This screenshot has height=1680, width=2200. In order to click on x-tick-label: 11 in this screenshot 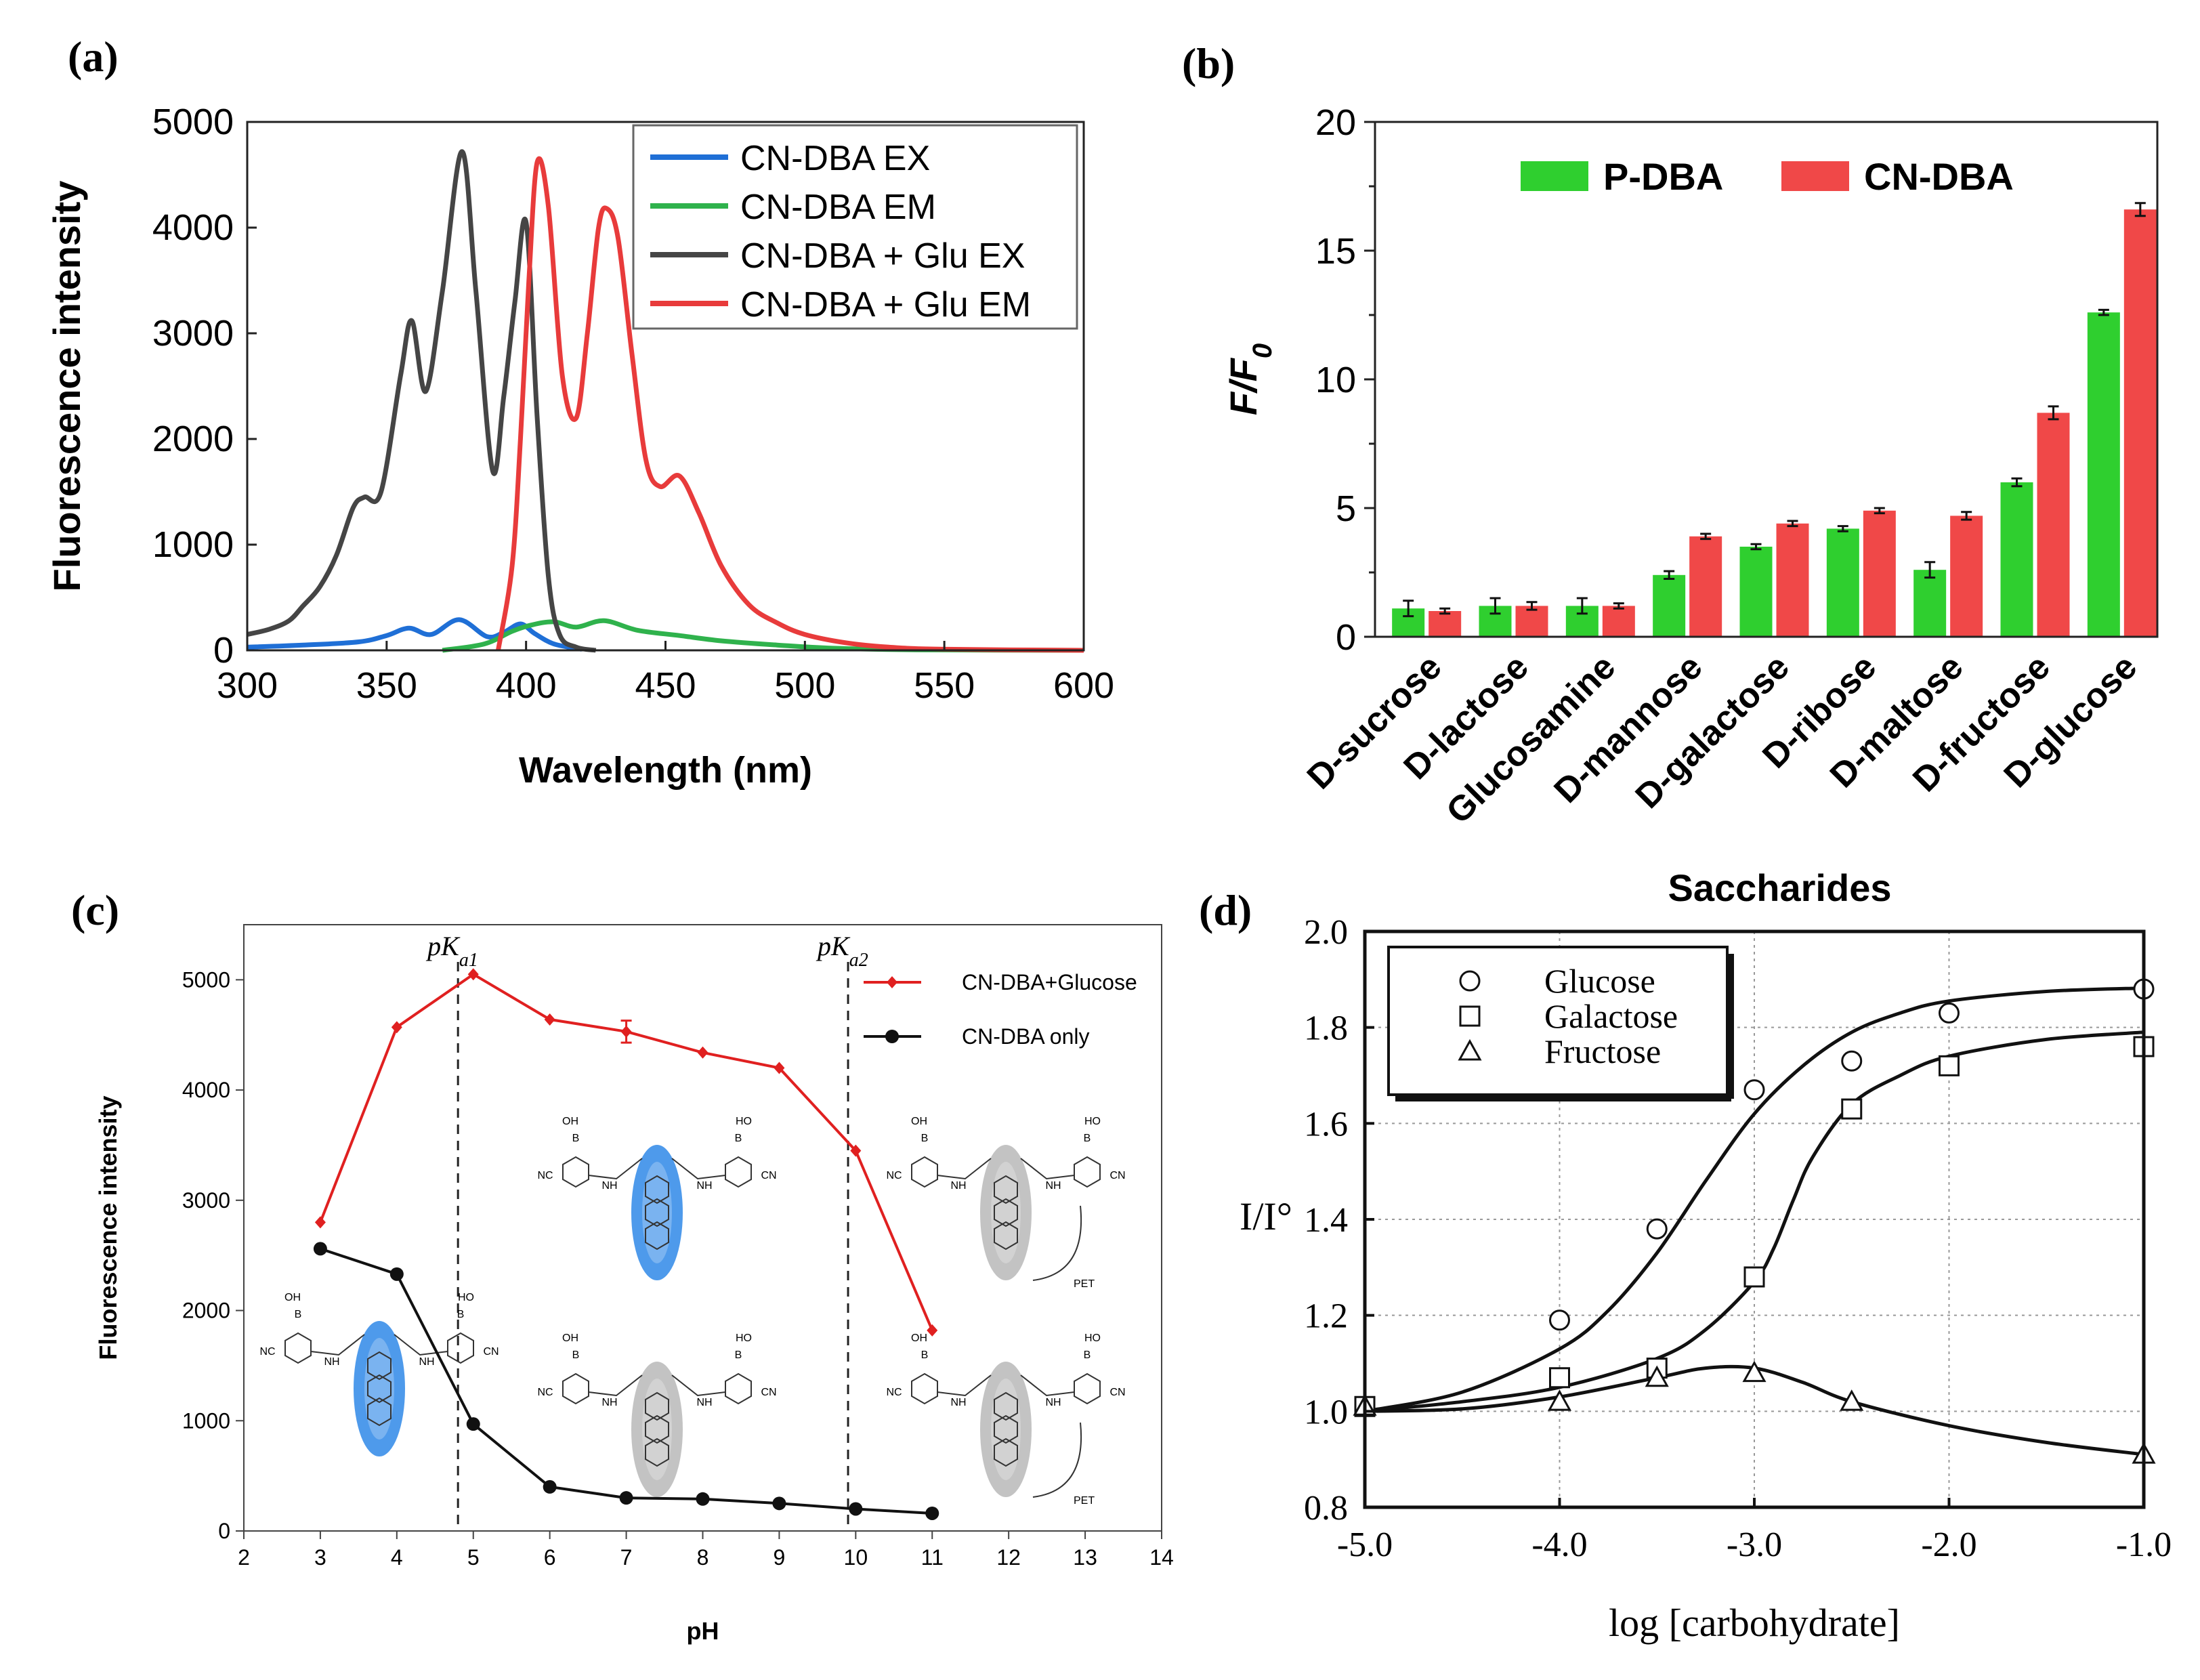, I will do `click(932, 1557)`.